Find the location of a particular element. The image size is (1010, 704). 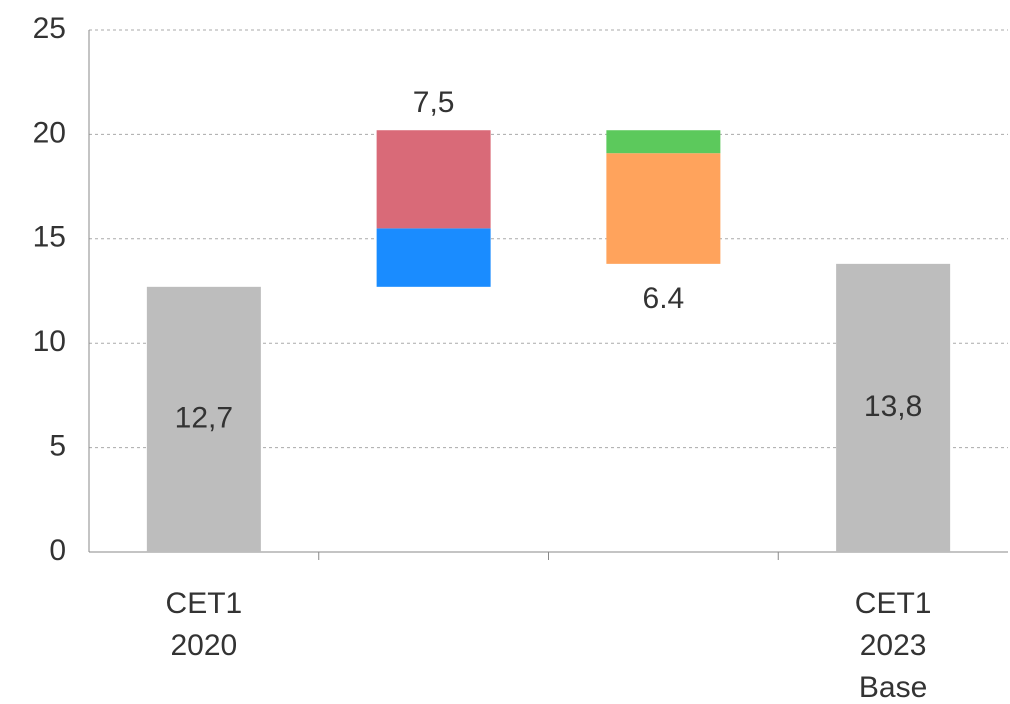

value-label: 12,7 is located at coordinates (204, 417).